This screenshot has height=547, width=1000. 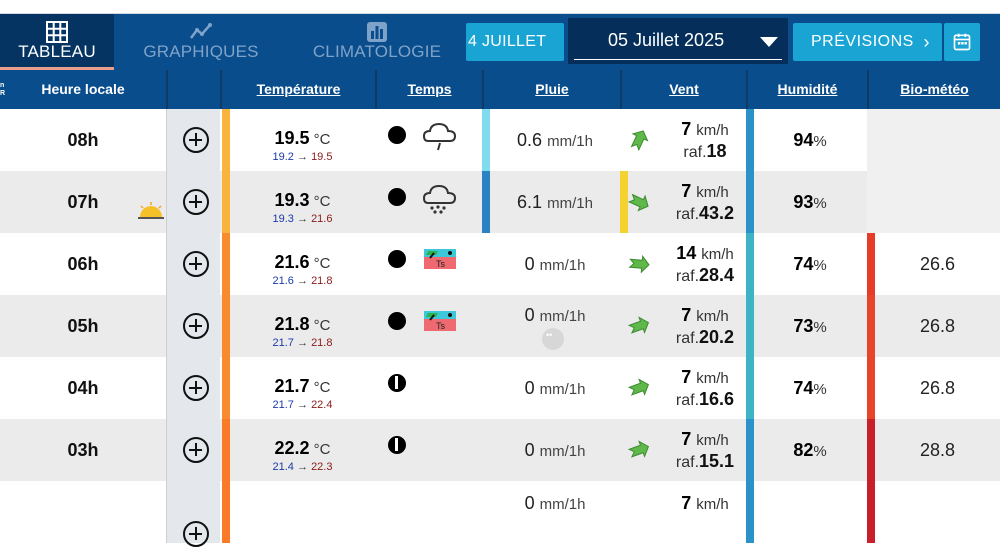 What do you see at coordinates (678, 59) in the screenshot?
I see `date-select-underline` at bounding box center [678, 59].